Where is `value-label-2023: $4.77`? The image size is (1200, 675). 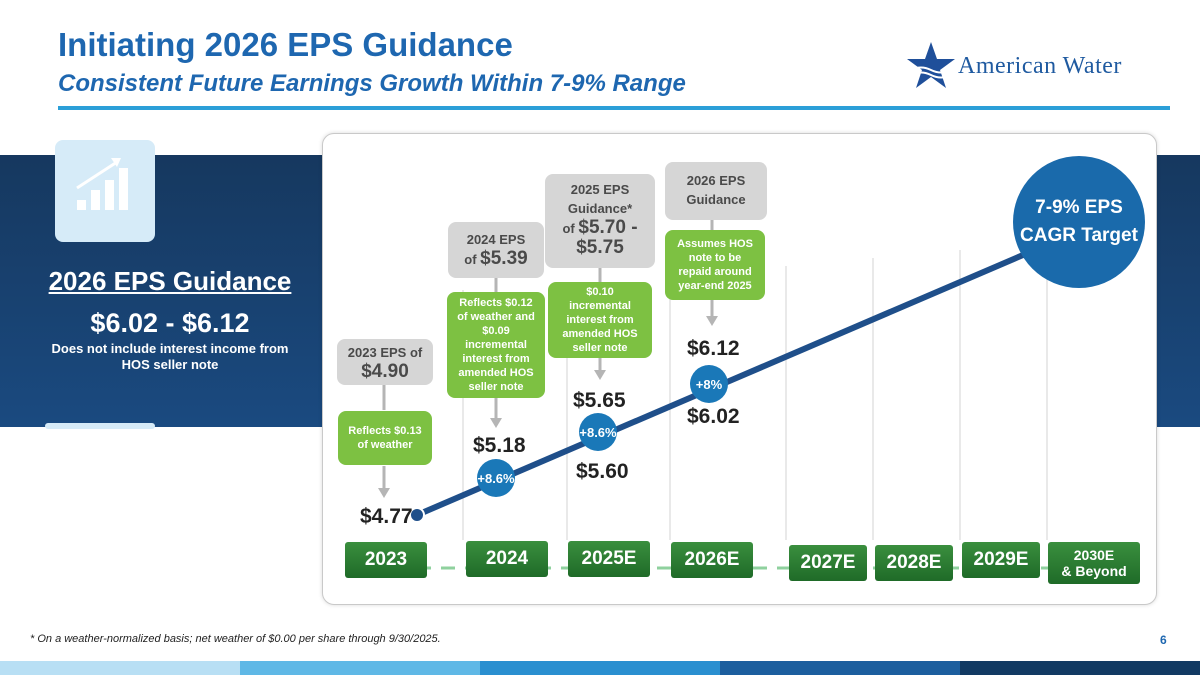 value-label-2023: $4.77 is located at coordinates (386, 516).